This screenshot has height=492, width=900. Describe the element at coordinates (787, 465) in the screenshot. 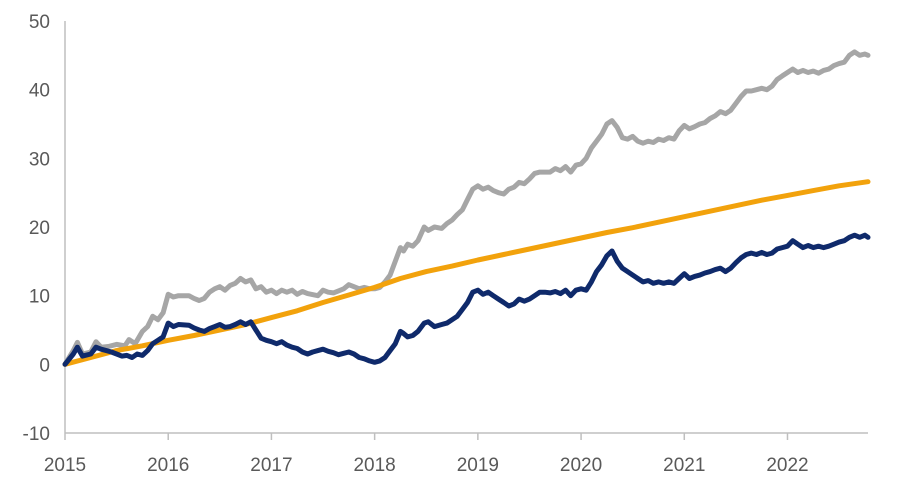

I see `x-tick-label: 2022` at that location.